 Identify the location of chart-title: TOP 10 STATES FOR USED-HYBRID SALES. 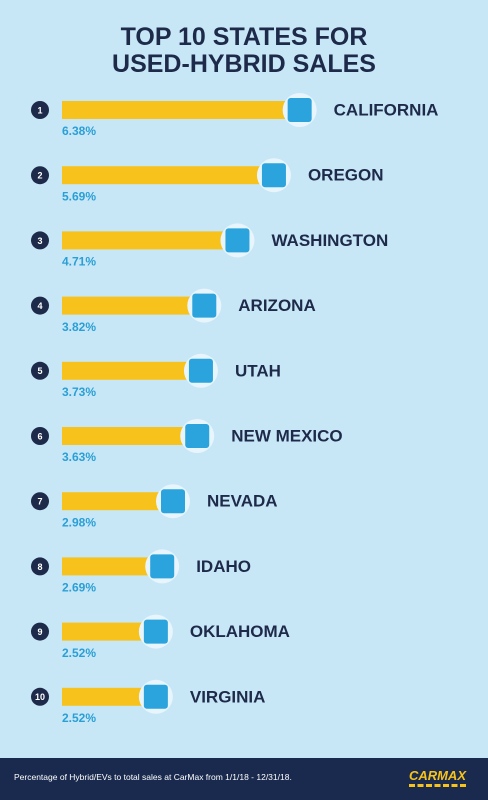
(244, 50).